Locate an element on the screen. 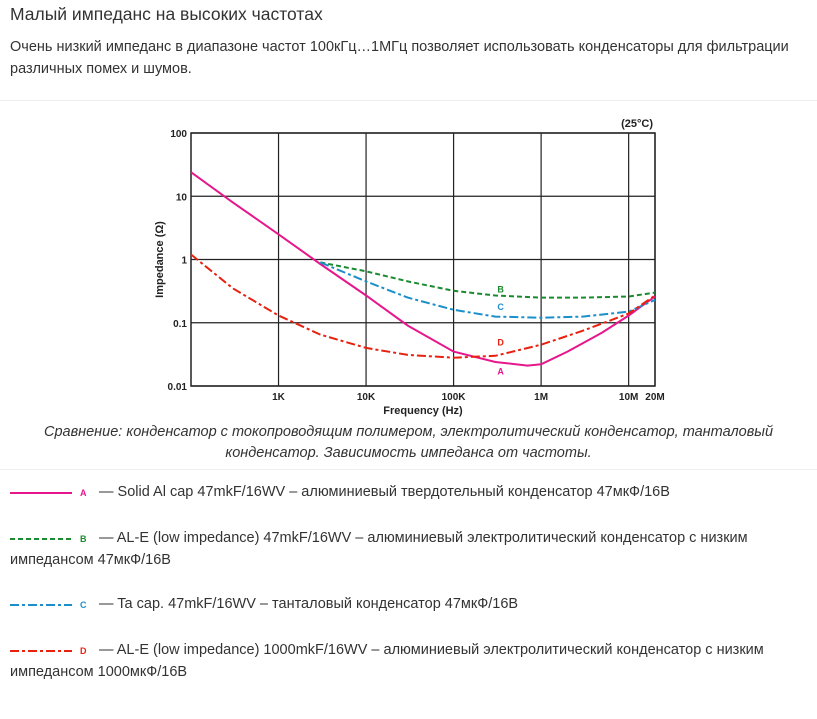 Image resolution: width=817 pixels, height=719 pixels. y-tick-label: 1 is located at coordinates (184, 261).